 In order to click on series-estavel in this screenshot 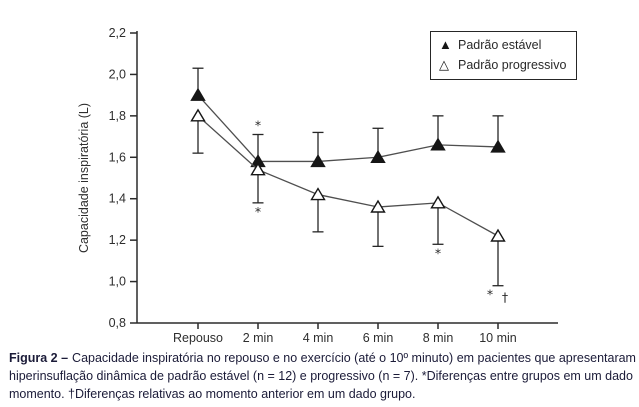, I will do `click(348, 117)`.